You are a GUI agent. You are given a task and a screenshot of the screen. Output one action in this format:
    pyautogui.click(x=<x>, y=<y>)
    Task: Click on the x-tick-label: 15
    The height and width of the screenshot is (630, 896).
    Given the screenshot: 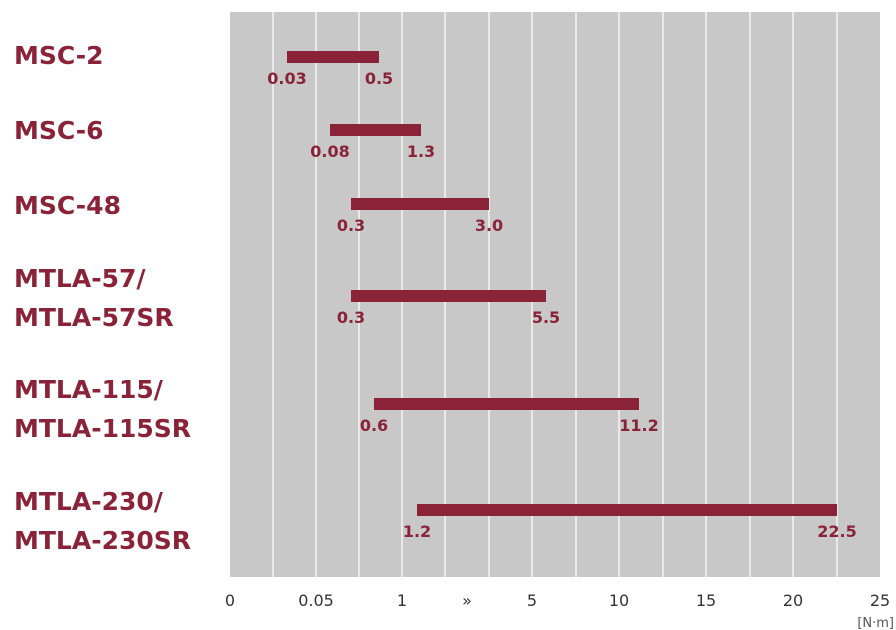 What is the action you would take?
    pyautogui.click(x=706, y=600)
    